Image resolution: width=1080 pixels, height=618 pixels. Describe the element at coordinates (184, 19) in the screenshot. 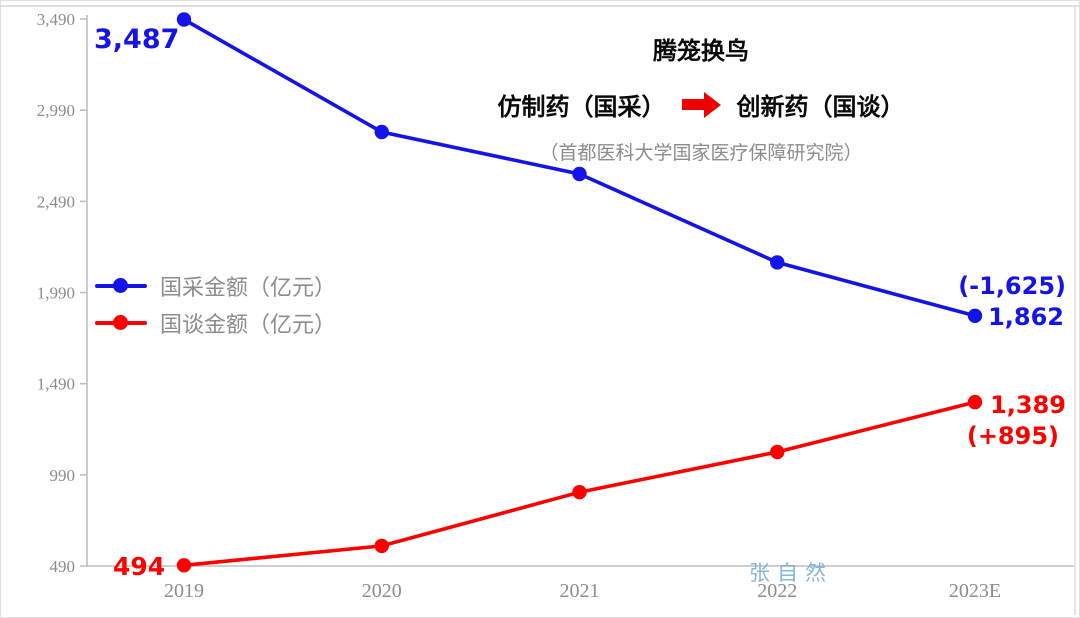

I see `data-point-guocai-2019` at that location.